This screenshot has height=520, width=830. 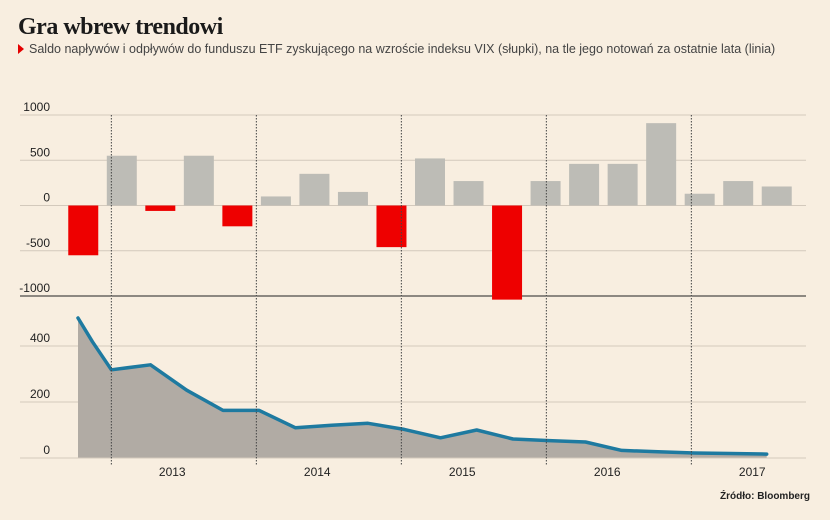 I want to click on bar-y-tick-label: 500, so click(x=40, y=152).